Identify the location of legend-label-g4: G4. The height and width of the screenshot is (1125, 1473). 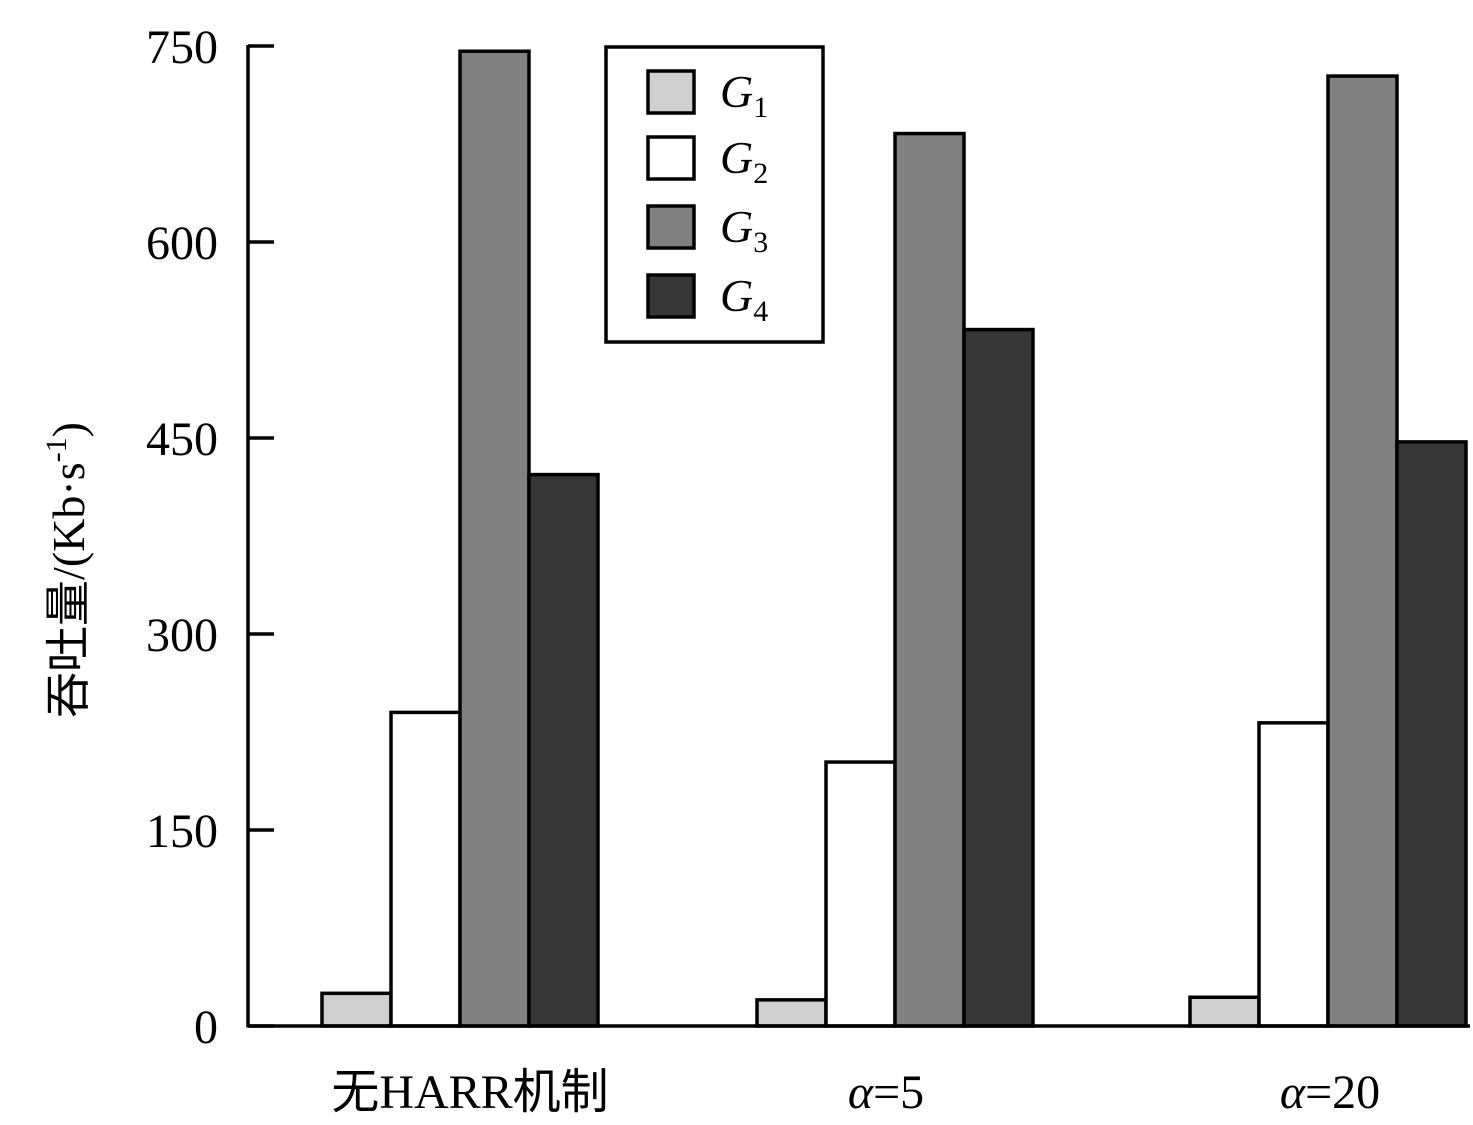
(744, 299).